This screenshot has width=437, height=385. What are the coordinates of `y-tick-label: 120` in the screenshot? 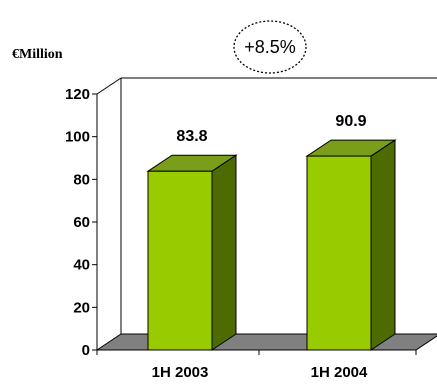 It's located at (77, 94).